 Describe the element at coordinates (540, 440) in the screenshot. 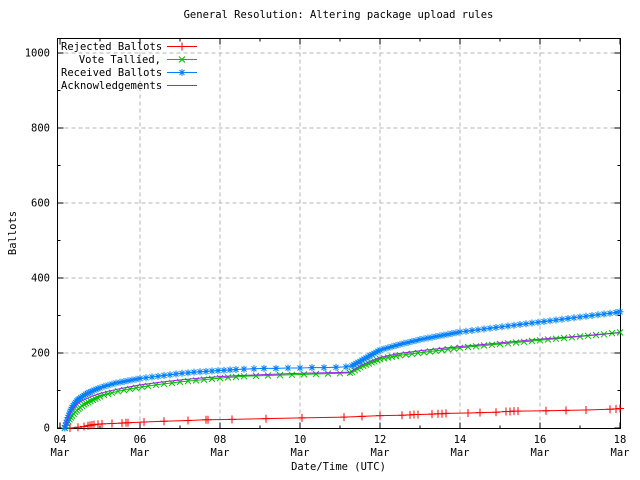

I see `x-tick-label-day: 16` at that location.